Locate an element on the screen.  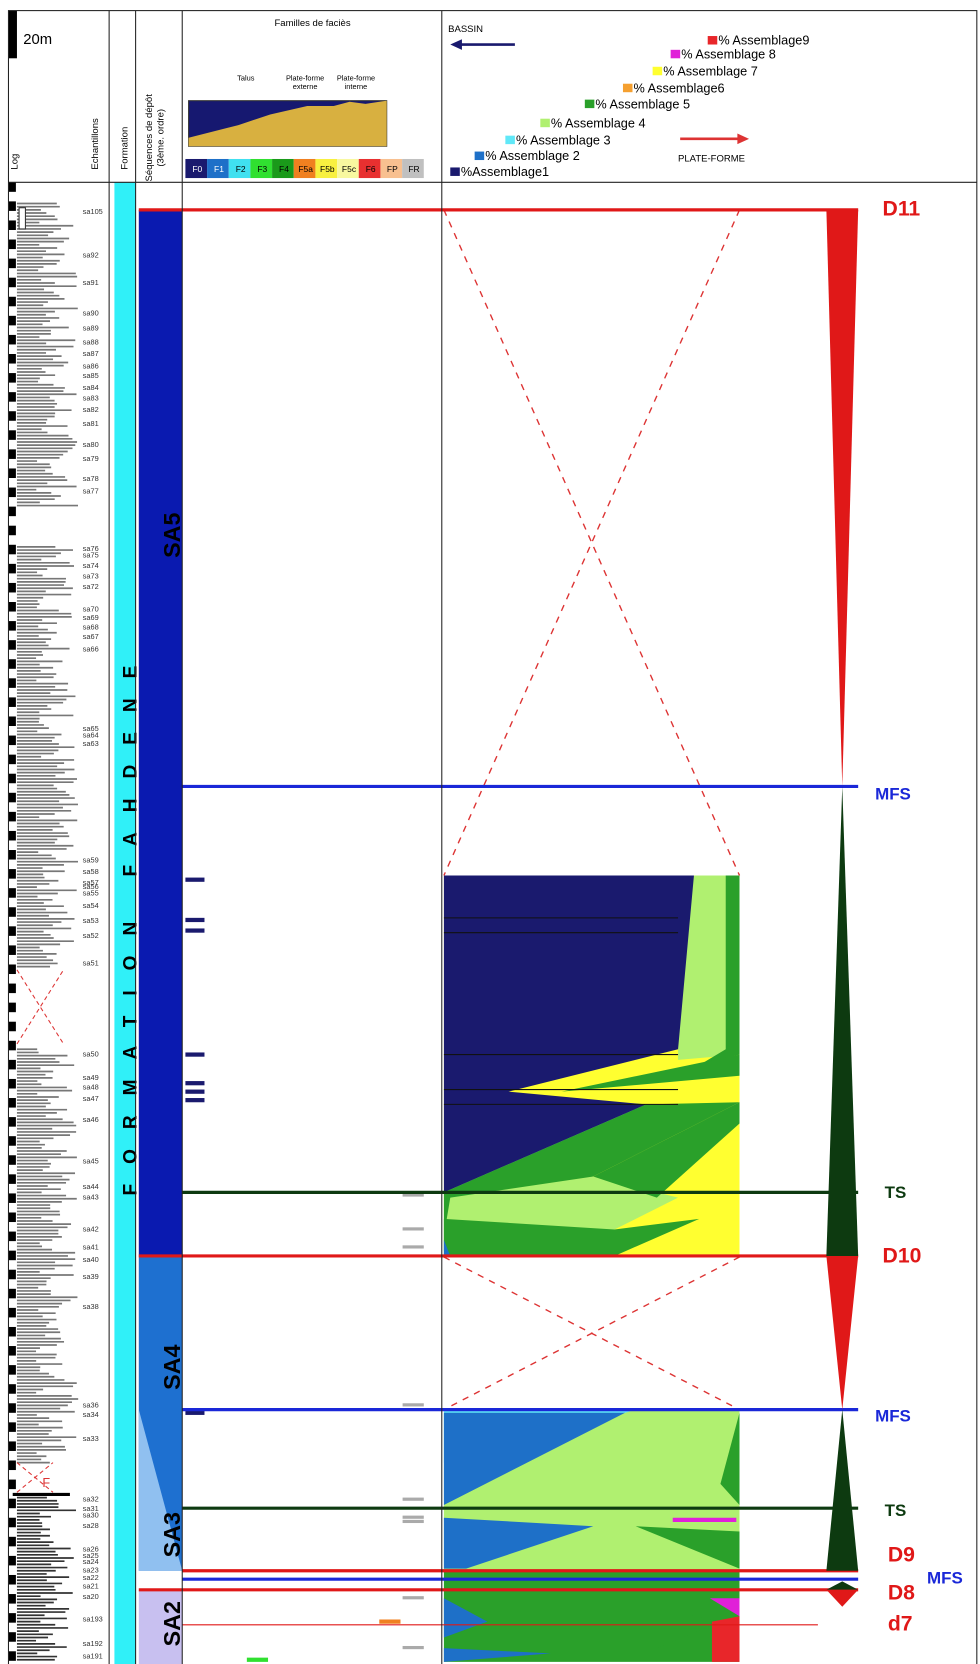
top-block is located at coordinates (22, 218).